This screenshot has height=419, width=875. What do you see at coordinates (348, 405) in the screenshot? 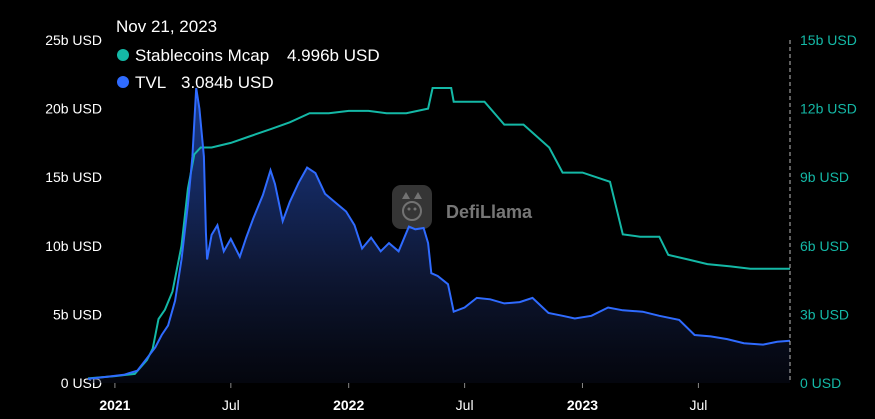
I see `x-axis-tick-label: 2022` at bounding box center [348, 405].